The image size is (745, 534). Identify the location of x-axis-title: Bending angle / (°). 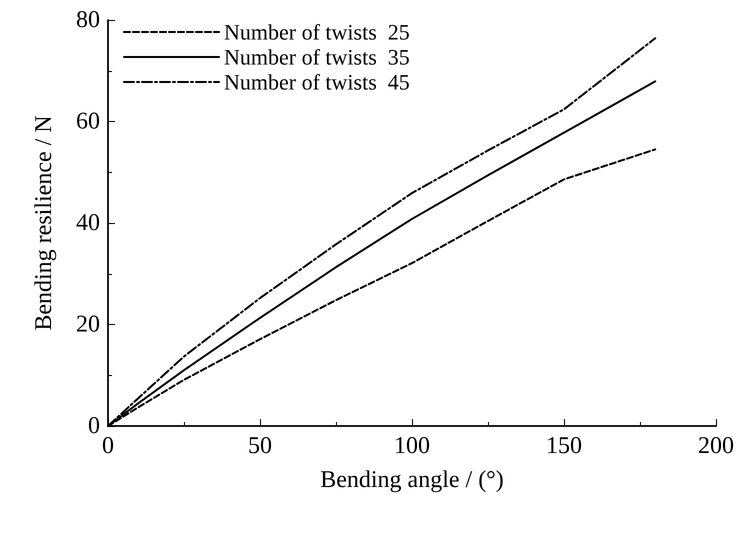
(412, 480).